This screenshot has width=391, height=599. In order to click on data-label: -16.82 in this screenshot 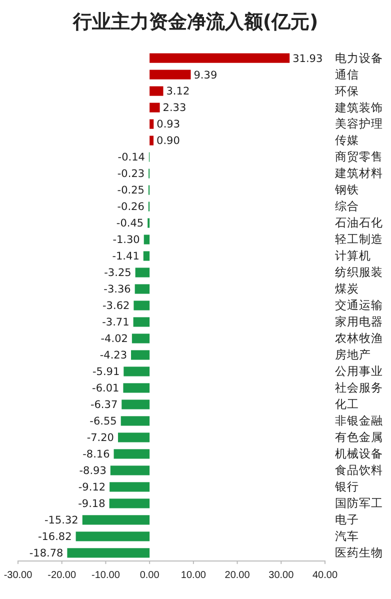, I will do `click(55, 537)`.